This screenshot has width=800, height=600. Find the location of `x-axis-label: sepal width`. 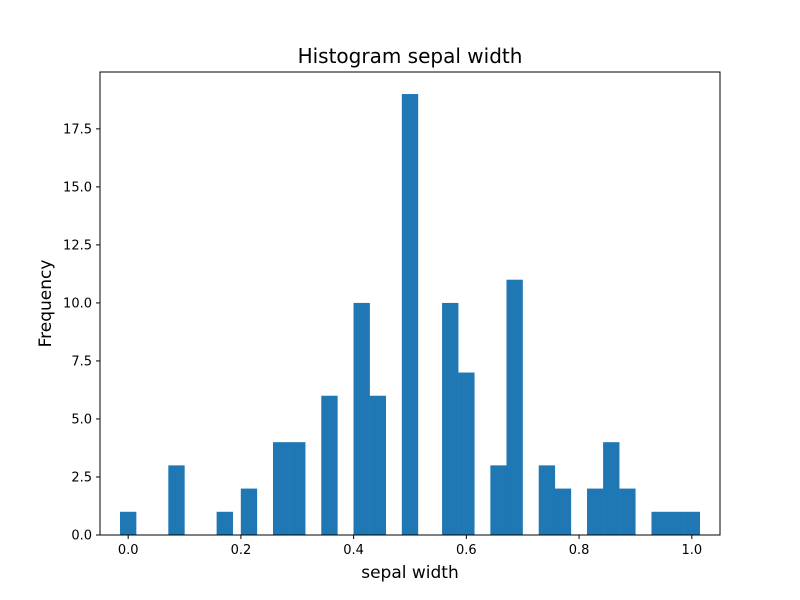

x-axis-label: sepal width is located at coordinates (410, 573).